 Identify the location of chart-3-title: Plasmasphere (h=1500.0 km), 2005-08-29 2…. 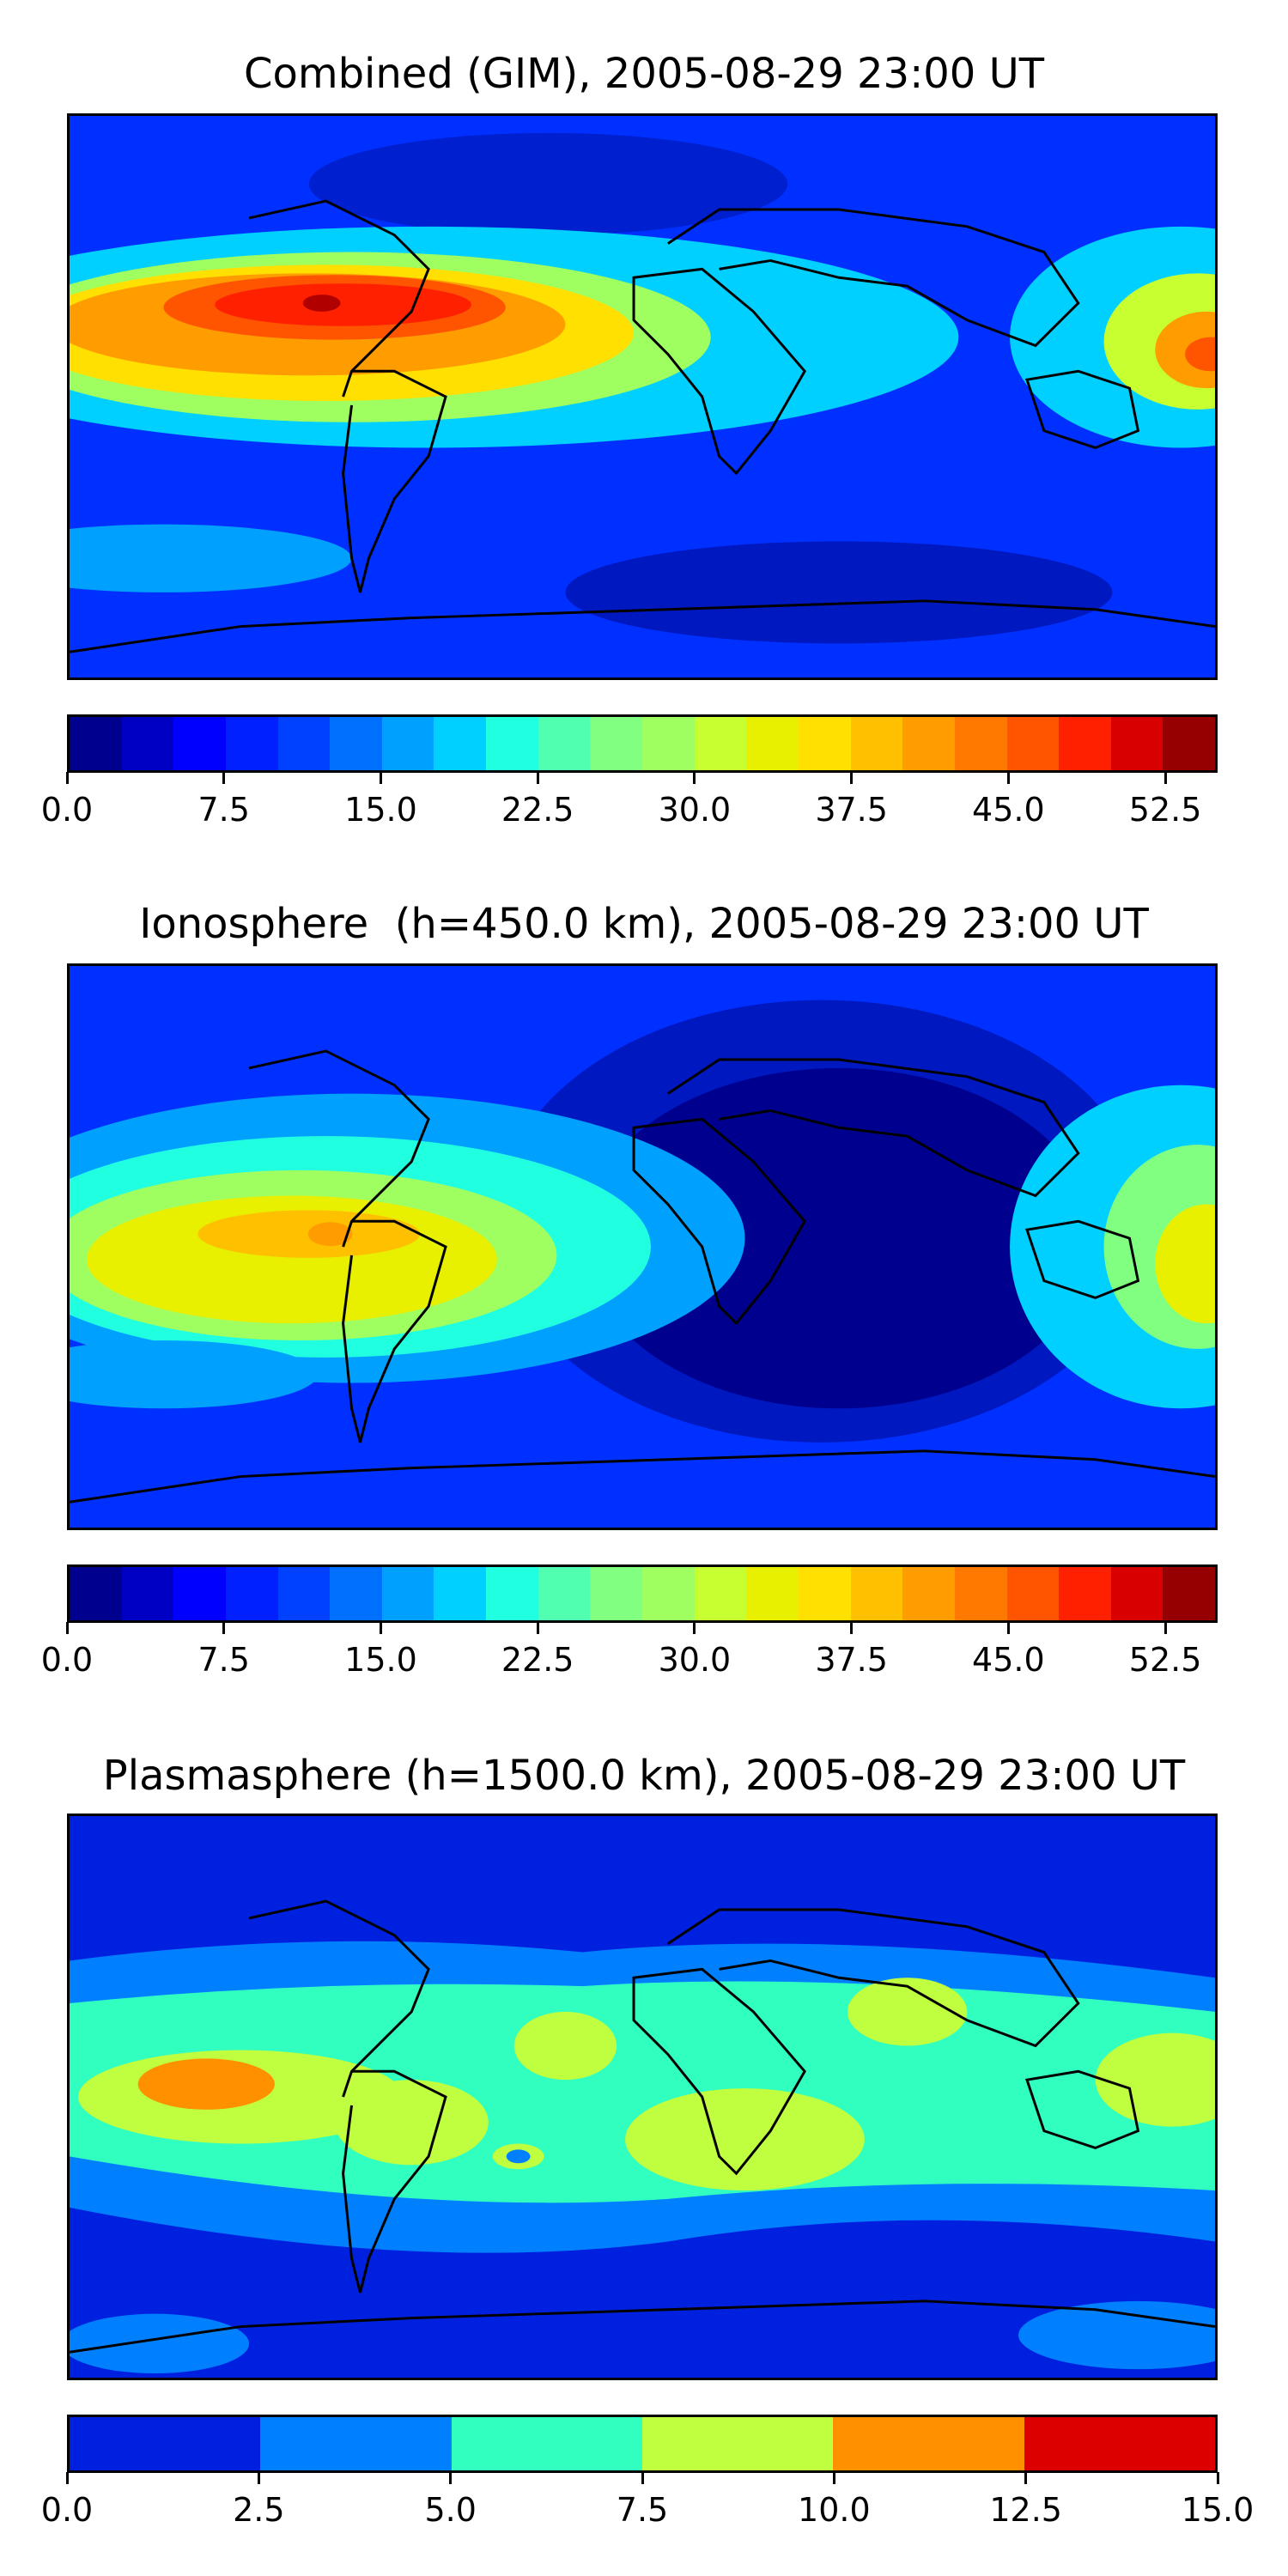
(644, 1776).